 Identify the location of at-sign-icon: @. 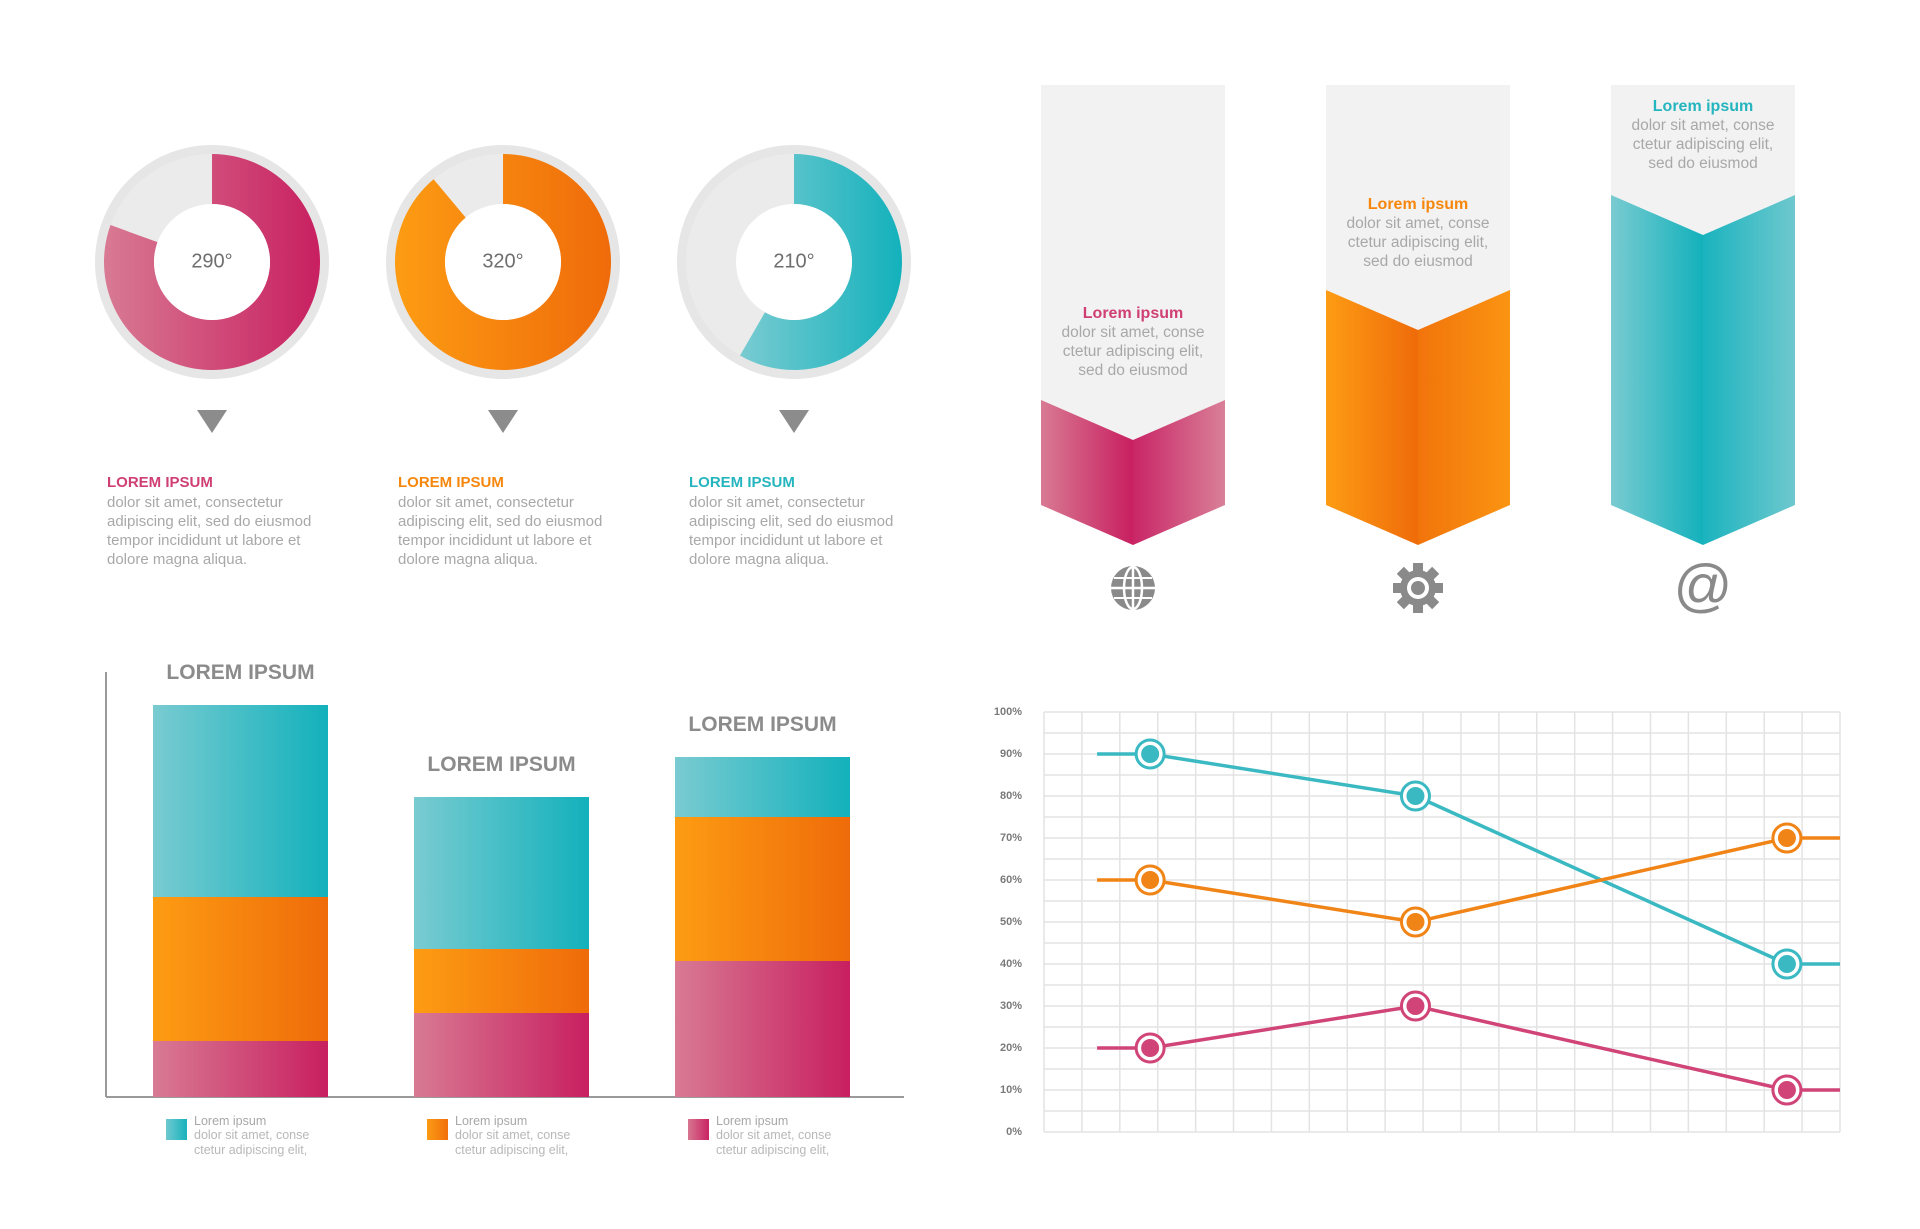
(1703, 585).